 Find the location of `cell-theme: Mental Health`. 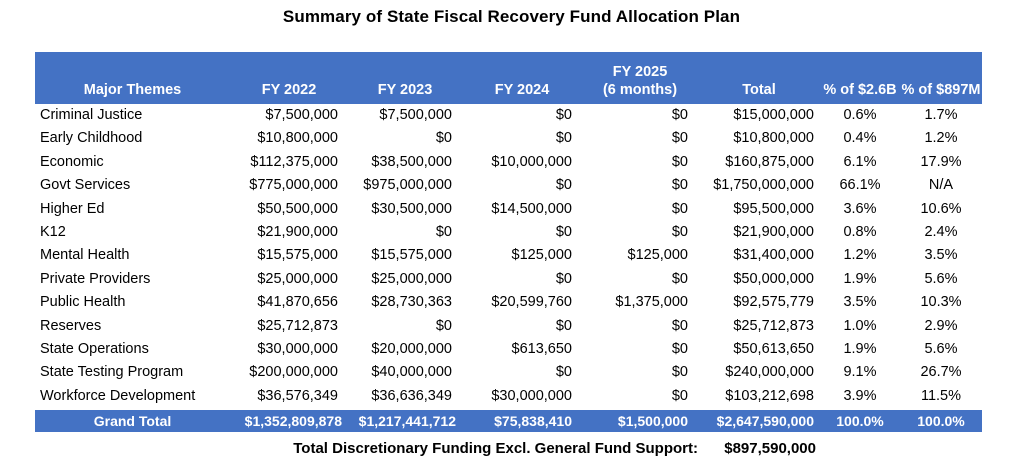

cell-theme: Mental Health is located at coordinates (85, 255).